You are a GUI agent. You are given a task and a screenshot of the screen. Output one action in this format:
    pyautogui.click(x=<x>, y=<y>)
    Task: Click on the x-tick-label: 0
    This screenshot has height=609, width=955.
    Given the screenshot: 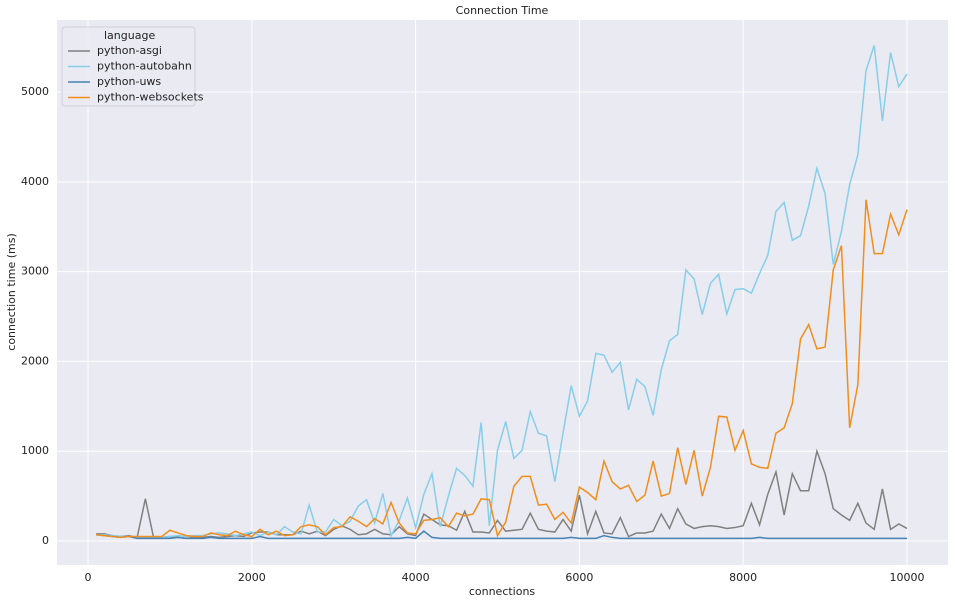 What is the action you would take?
    pyautogui.click(x=88, y=577)
    